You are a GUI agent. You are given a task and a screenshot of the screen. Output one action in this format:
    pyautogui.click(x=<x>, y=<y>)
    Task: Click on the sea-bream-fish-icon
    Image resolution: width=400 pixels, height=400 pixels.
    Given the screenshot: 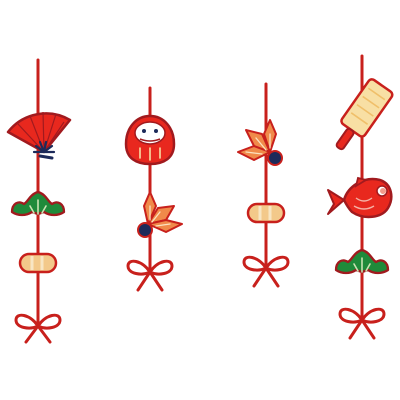 What is the action you would take?
    pyautogui.click(x=360, y=197)
    